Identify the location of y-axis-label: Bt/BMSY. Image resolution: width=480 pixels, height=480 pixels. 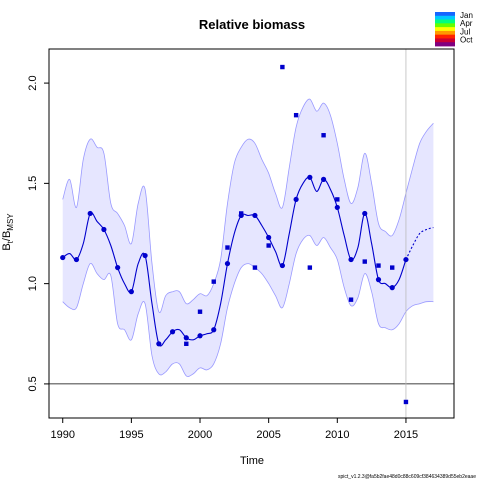
(8, 232).